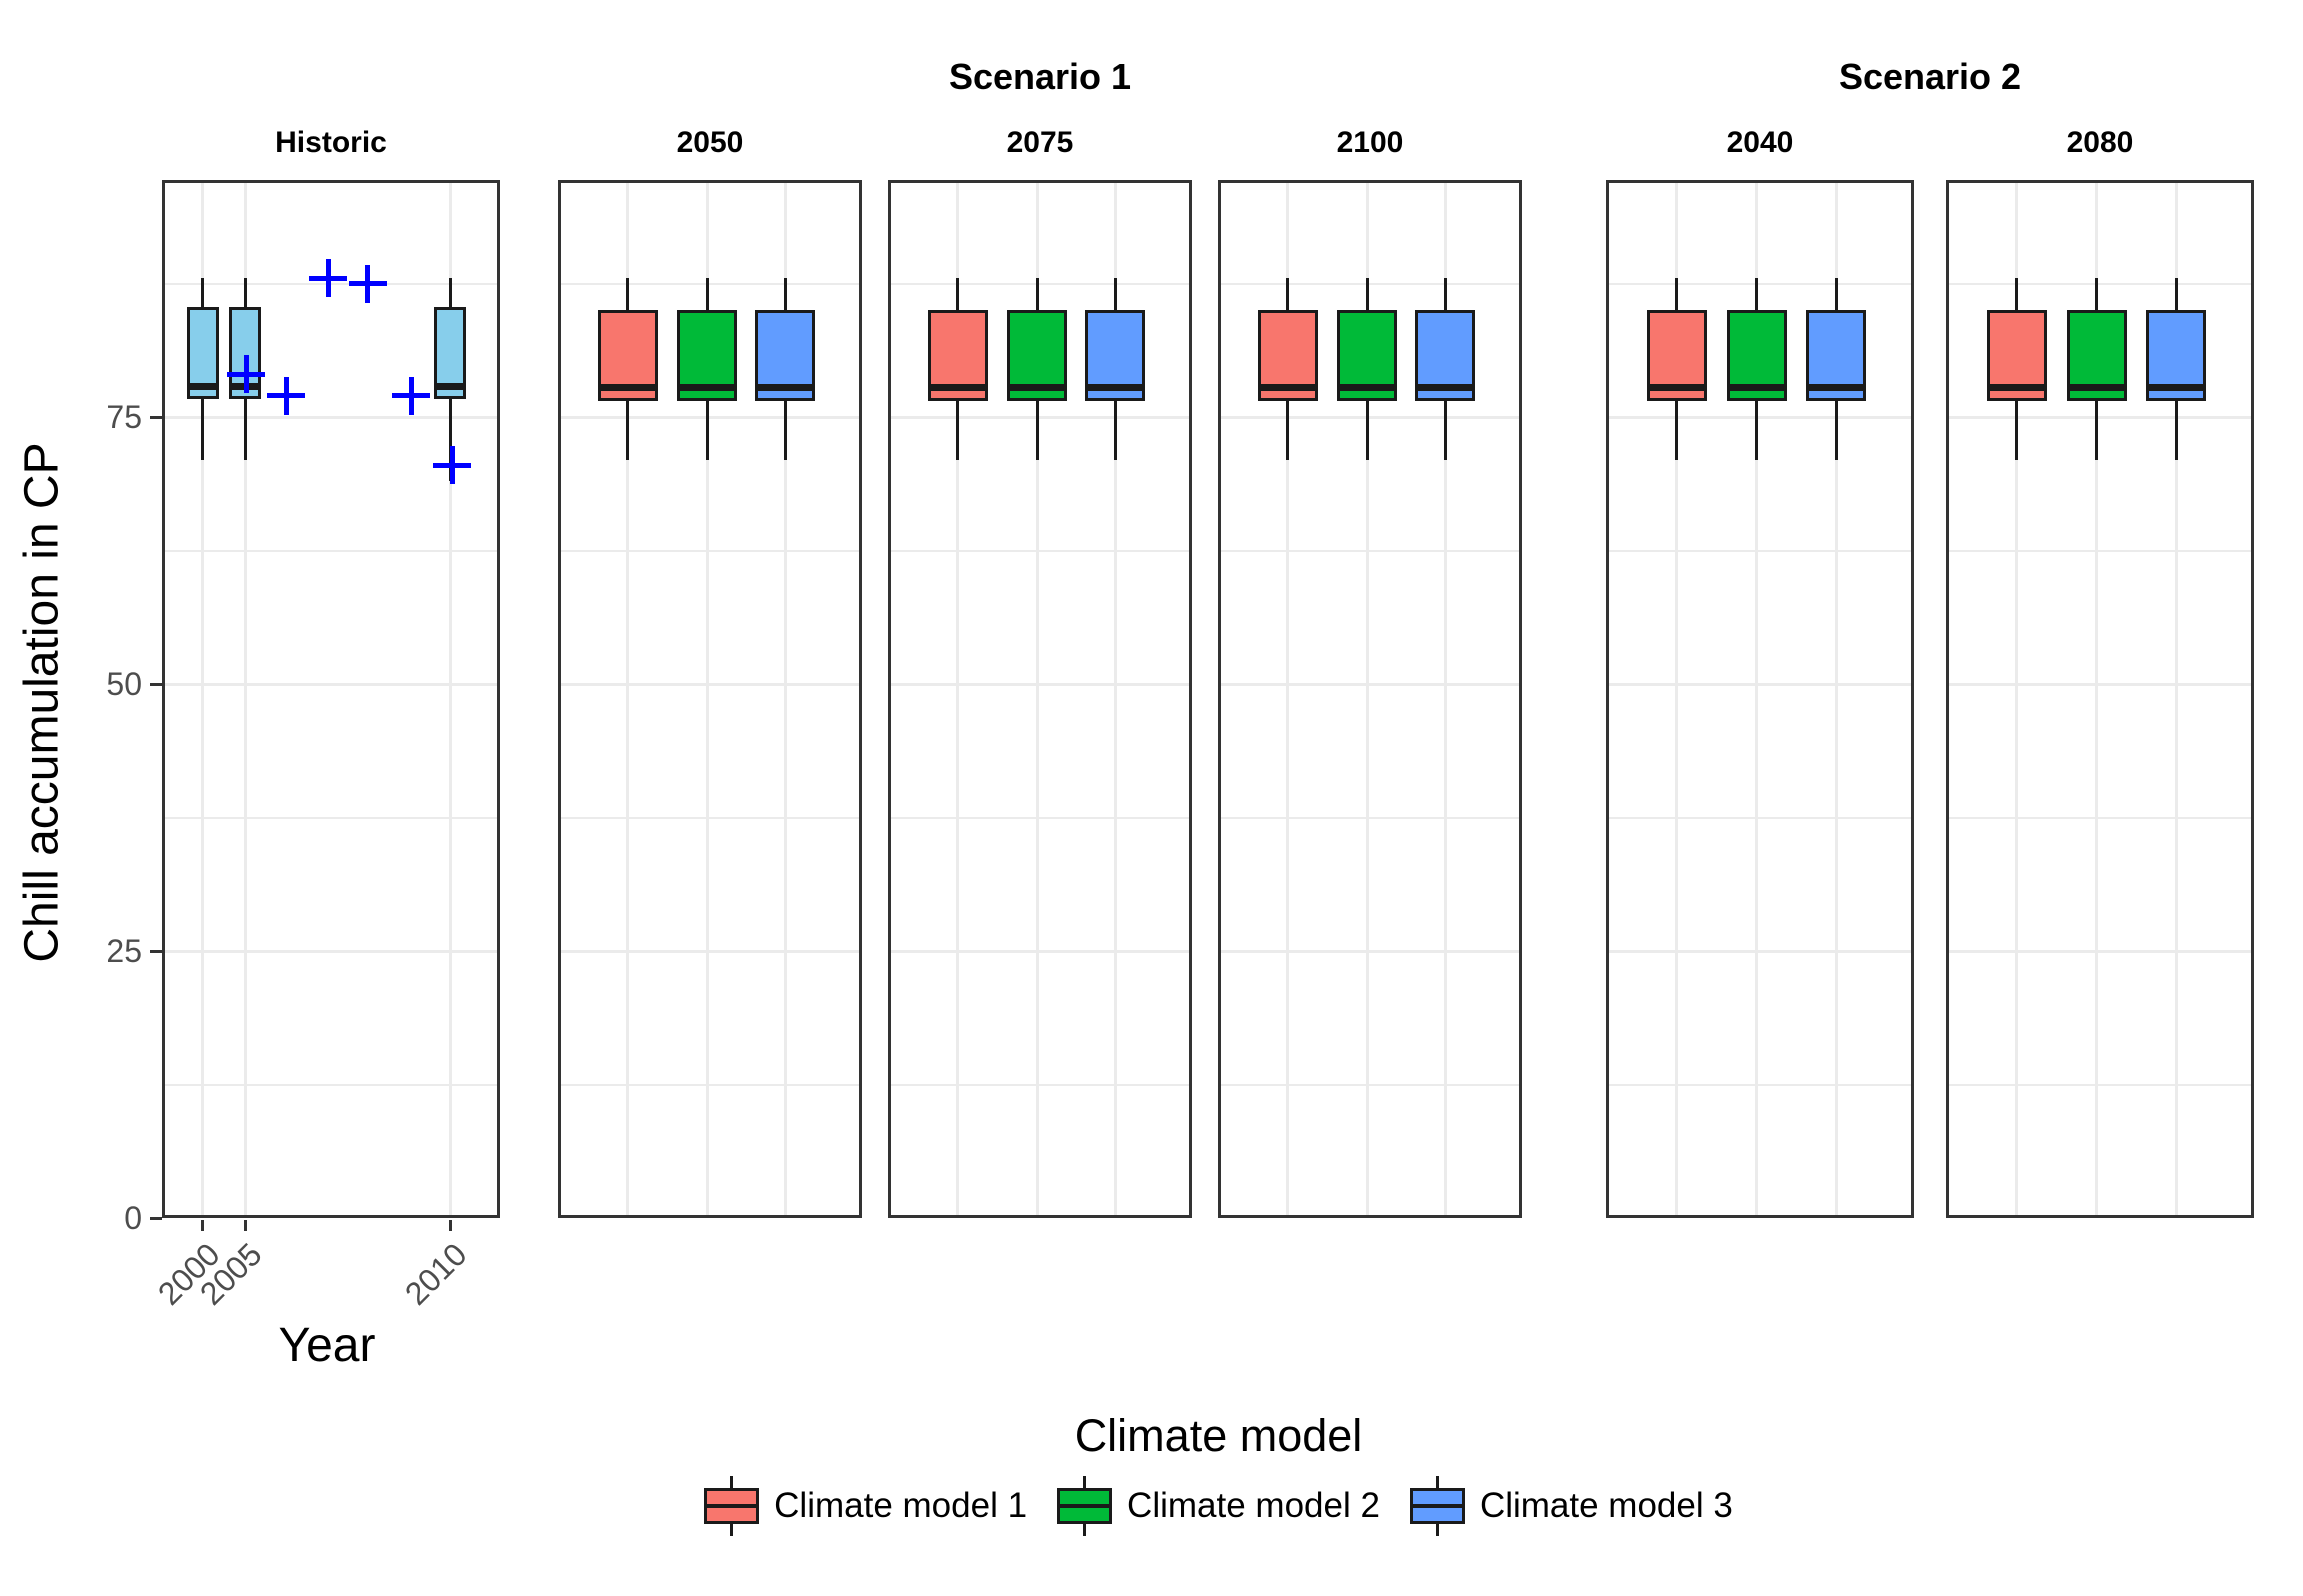 This screenshot has height=1596, width=2303. I want to click on legend-label: Climate model 3, so click(1606, 1505).